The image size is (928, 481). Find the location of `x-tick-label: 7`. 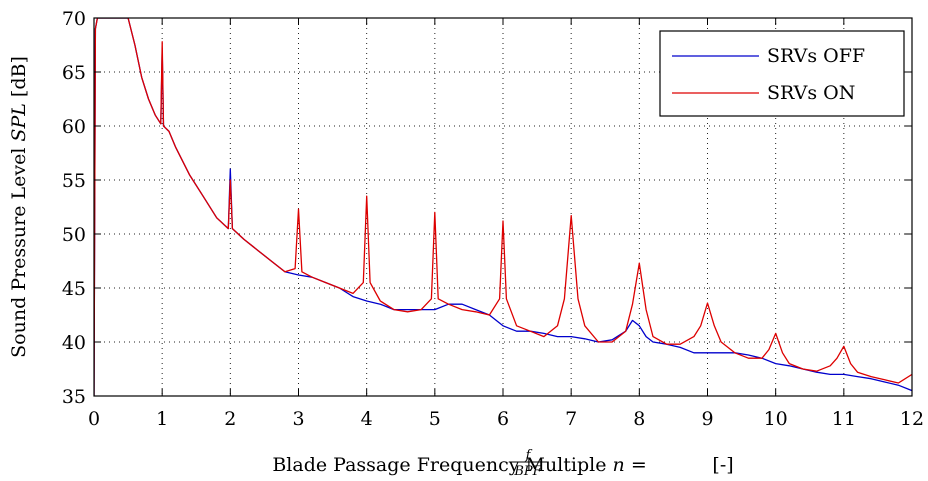

x-tick-label: 7 is located at coordinates (571, 419).